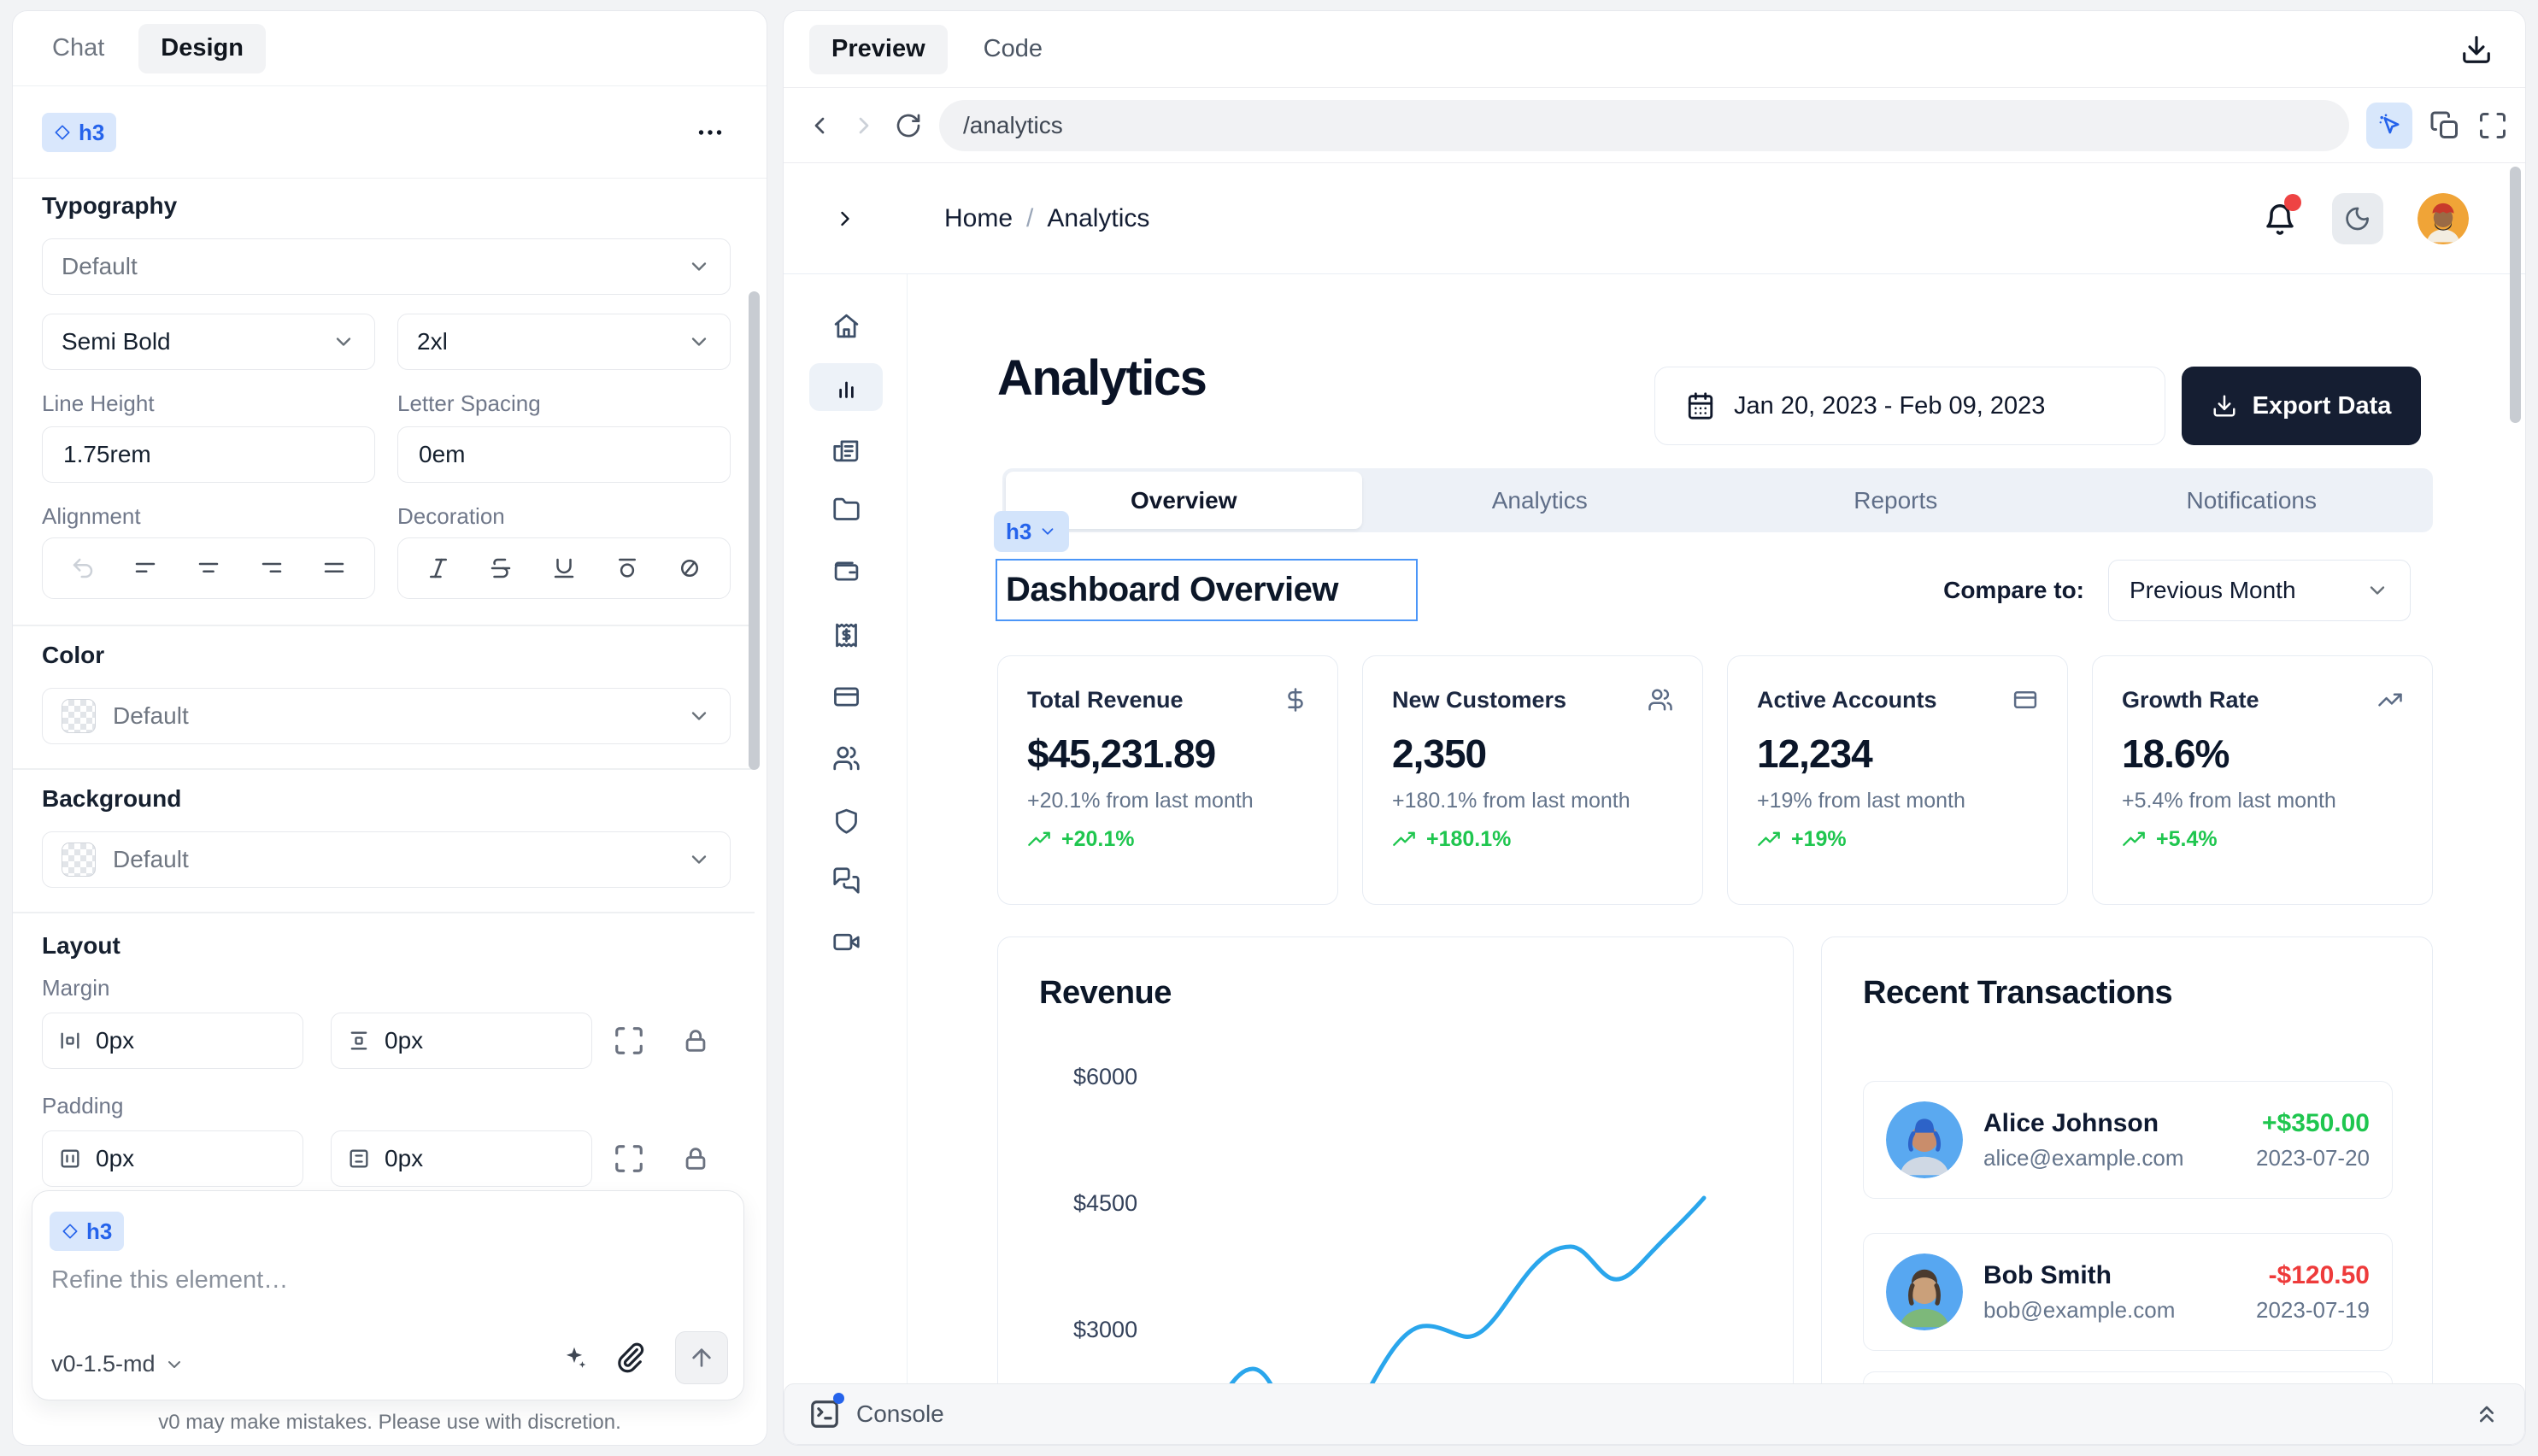  I want to click on composer-element-chip: h3, so click(87, 1231).